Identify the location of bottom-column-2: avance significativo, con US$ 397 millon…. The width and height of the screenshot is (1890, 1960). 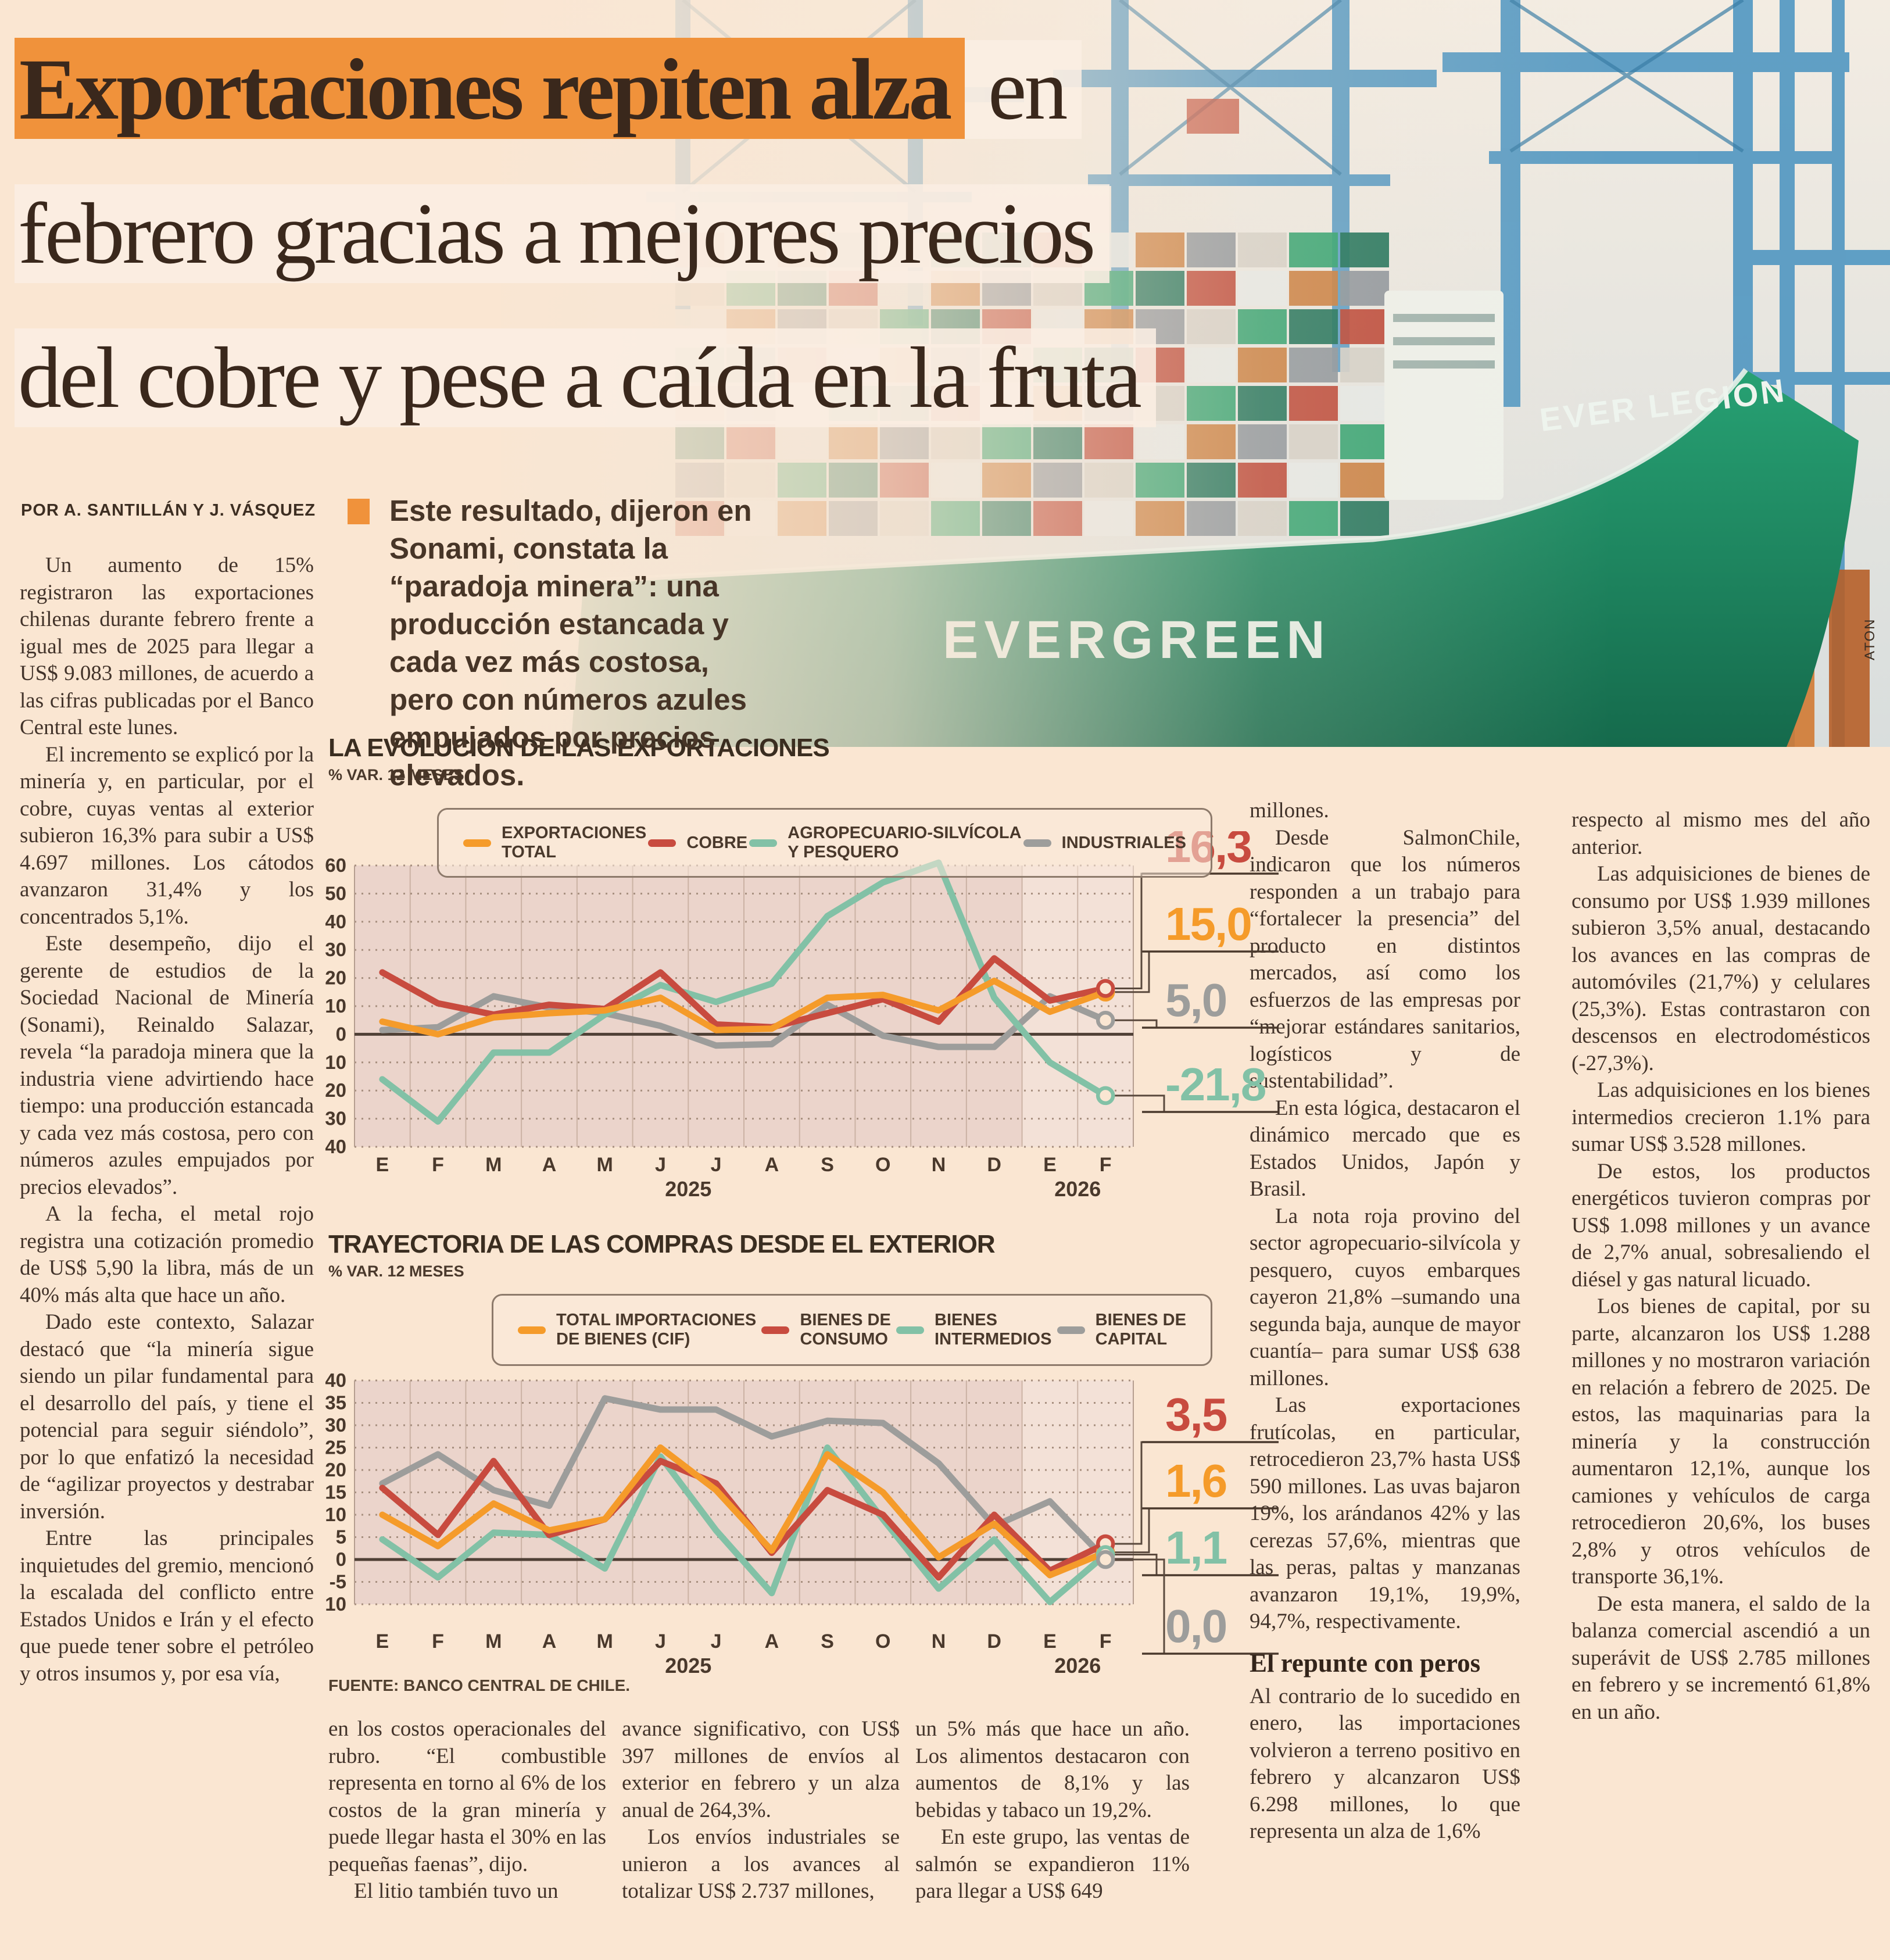
(761, 1838).